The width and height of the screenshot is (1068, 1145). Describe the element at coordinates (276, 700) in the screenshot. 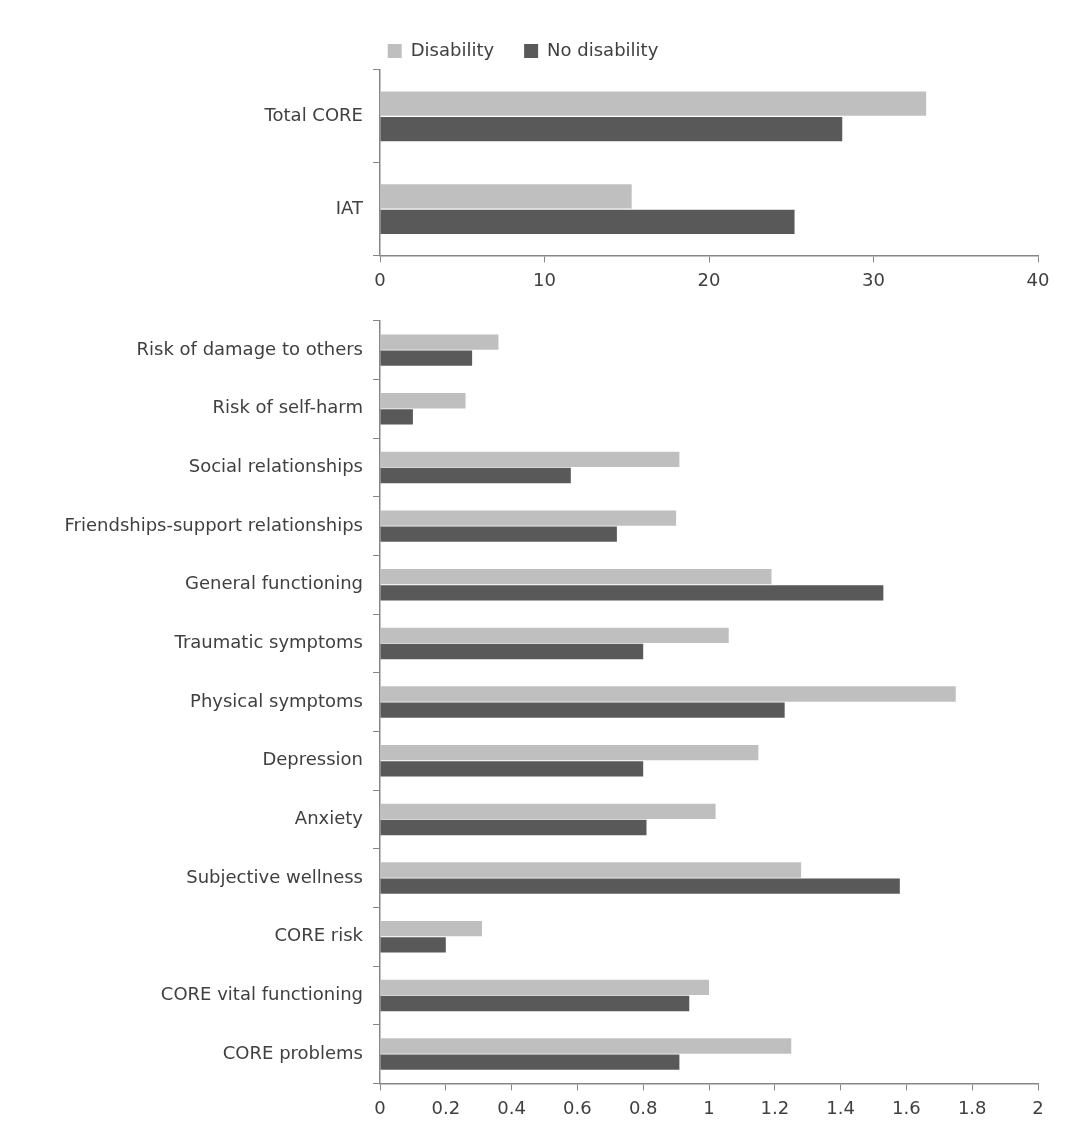

I see `y-tick-label: Physical symptoms` at that location.